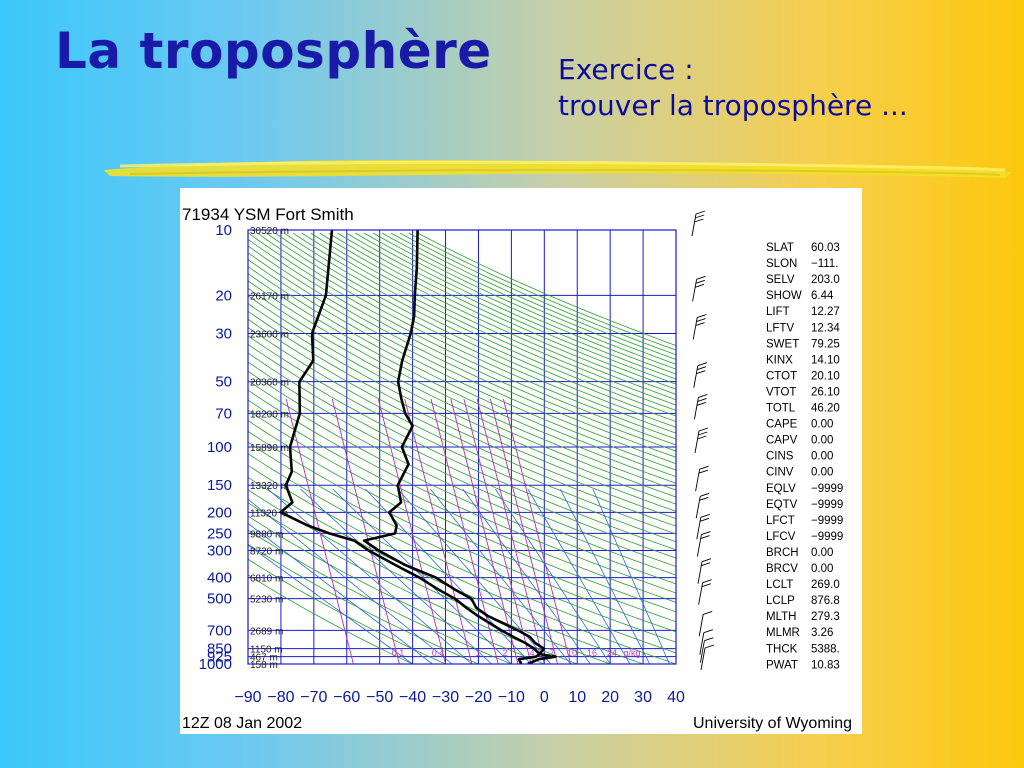 The width and height of the screenshot is (1024, 768). I want to click on index-label: SHOW, so click(784, 296).